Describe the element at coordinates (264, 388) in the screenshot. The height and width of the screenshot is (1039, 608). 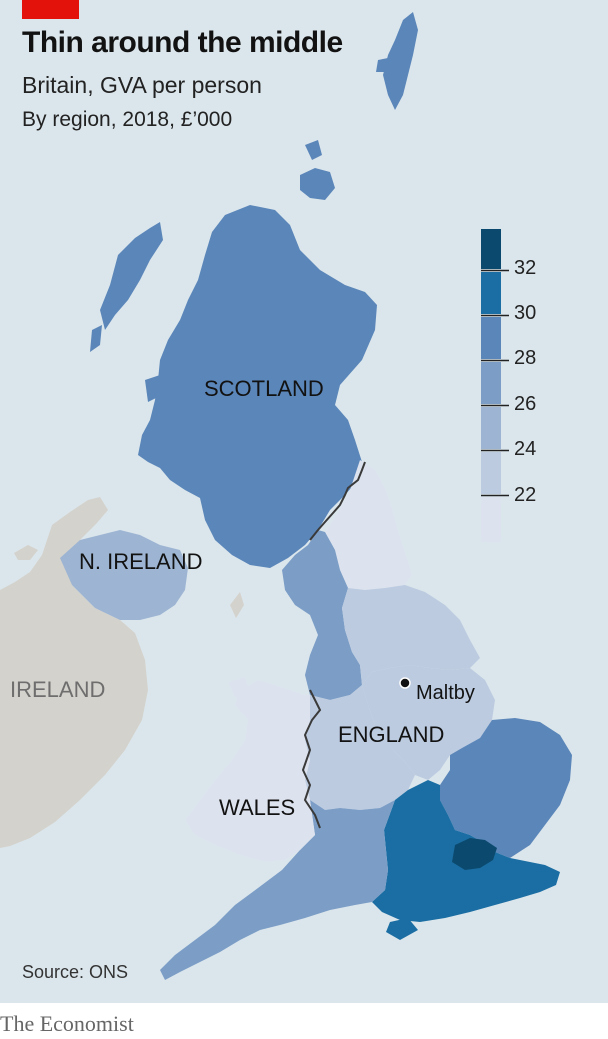
I see `label-scotland: SCOTLAND` at that location.